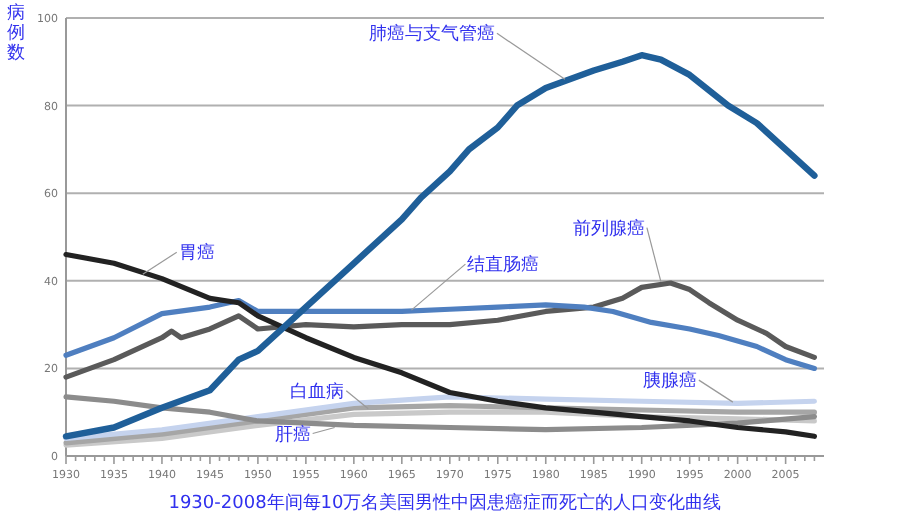 This screenshot has width=900, height=522. Describe the element at coordinates (608, 228) in the screenshot. I see `annotation: 前列腺癌` at that location.